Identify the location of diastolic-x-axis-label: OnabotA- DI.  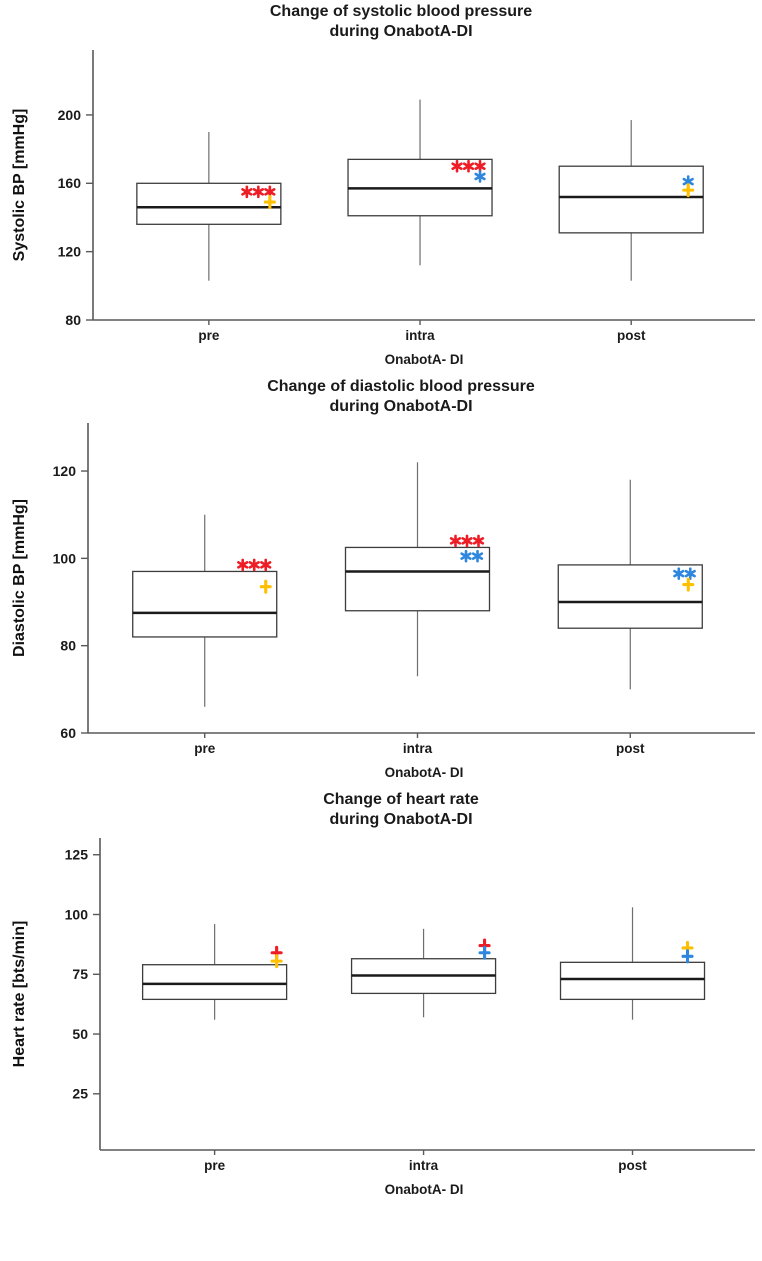
(424, 772).